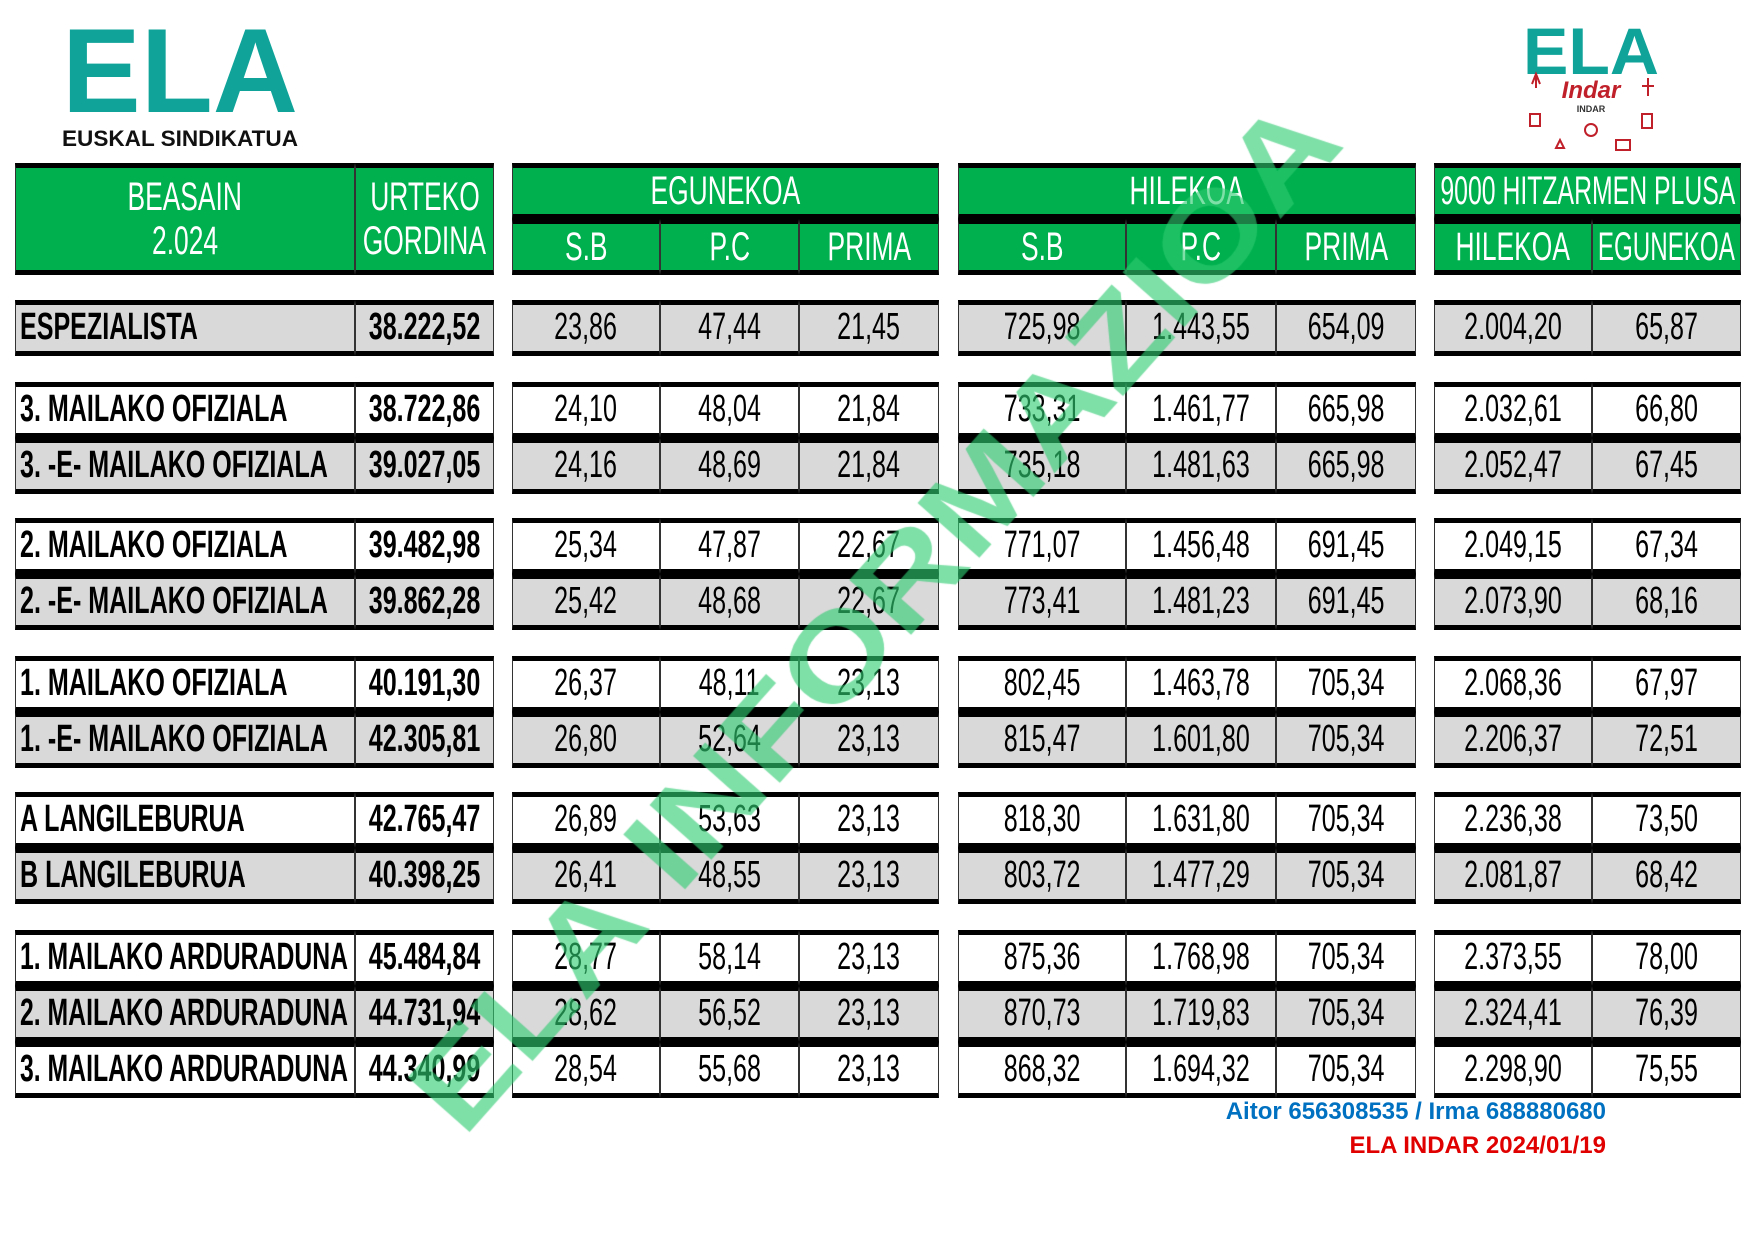  I want to click on row-plus-value-text: 68,16, so click(1666, 601).